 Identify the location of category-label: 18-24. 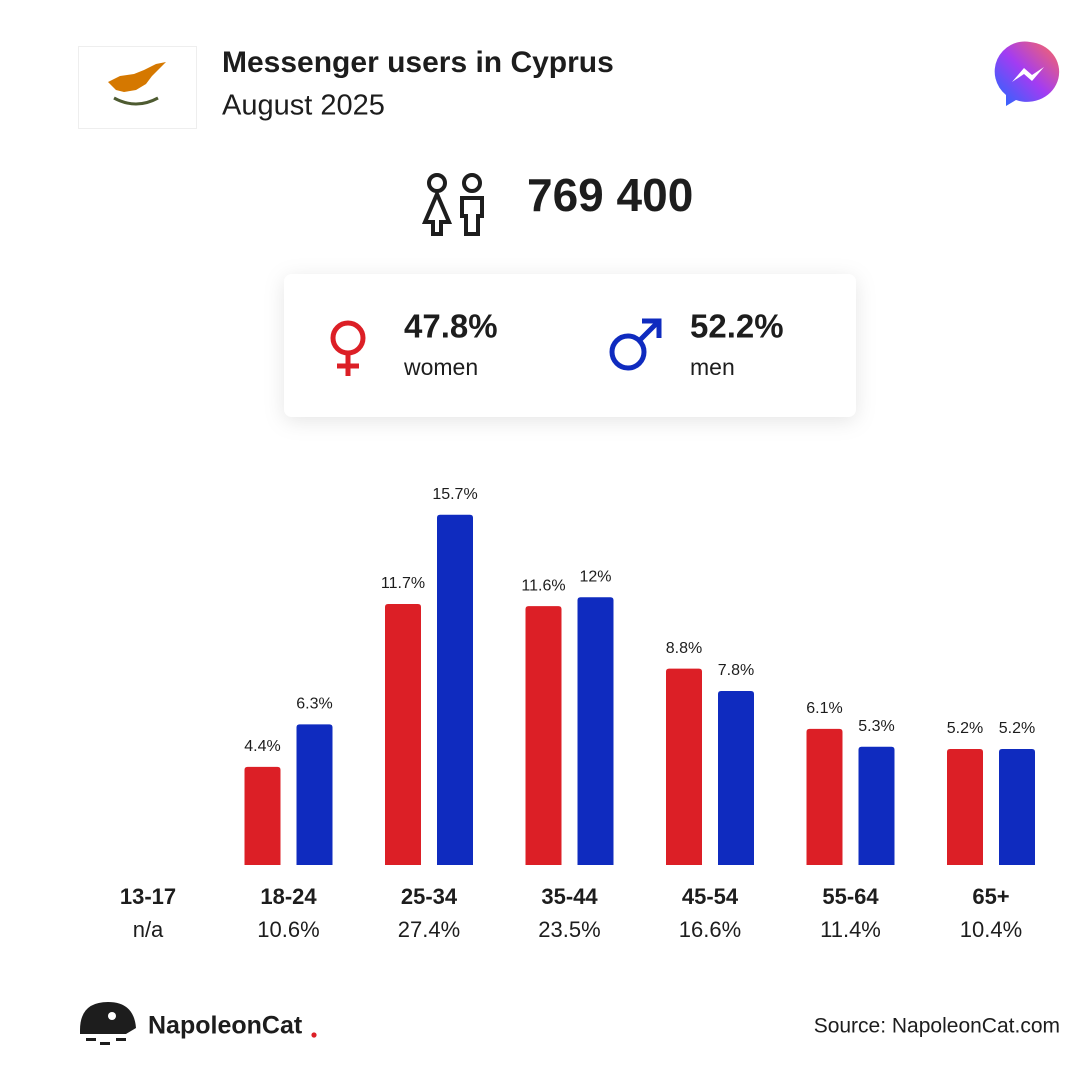
(288, 896).